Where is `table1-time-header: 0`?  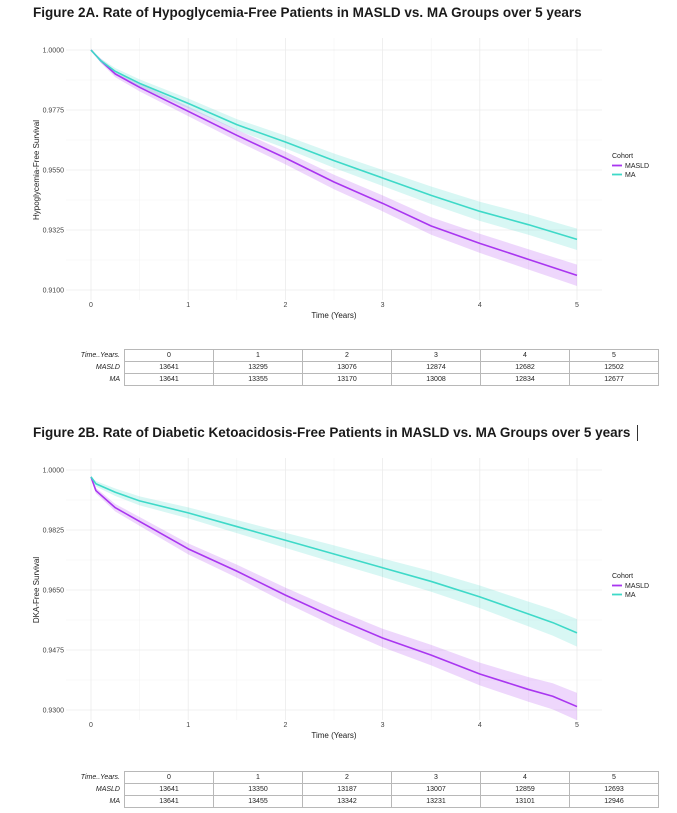
table1-time-header: 0 is located at coordinates (169, 355).